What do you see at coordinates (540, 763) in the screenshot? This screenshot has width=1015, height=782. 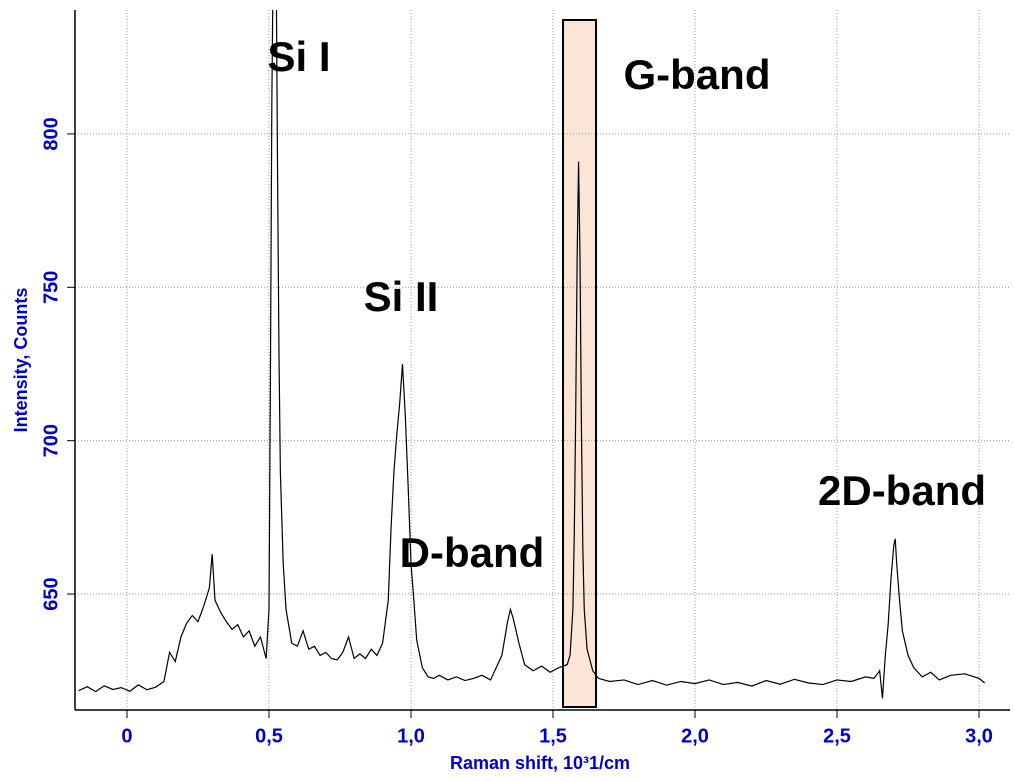 I see `x-axis-title: Raman shift, 10³1/cm` at bounding box center [540, 763].